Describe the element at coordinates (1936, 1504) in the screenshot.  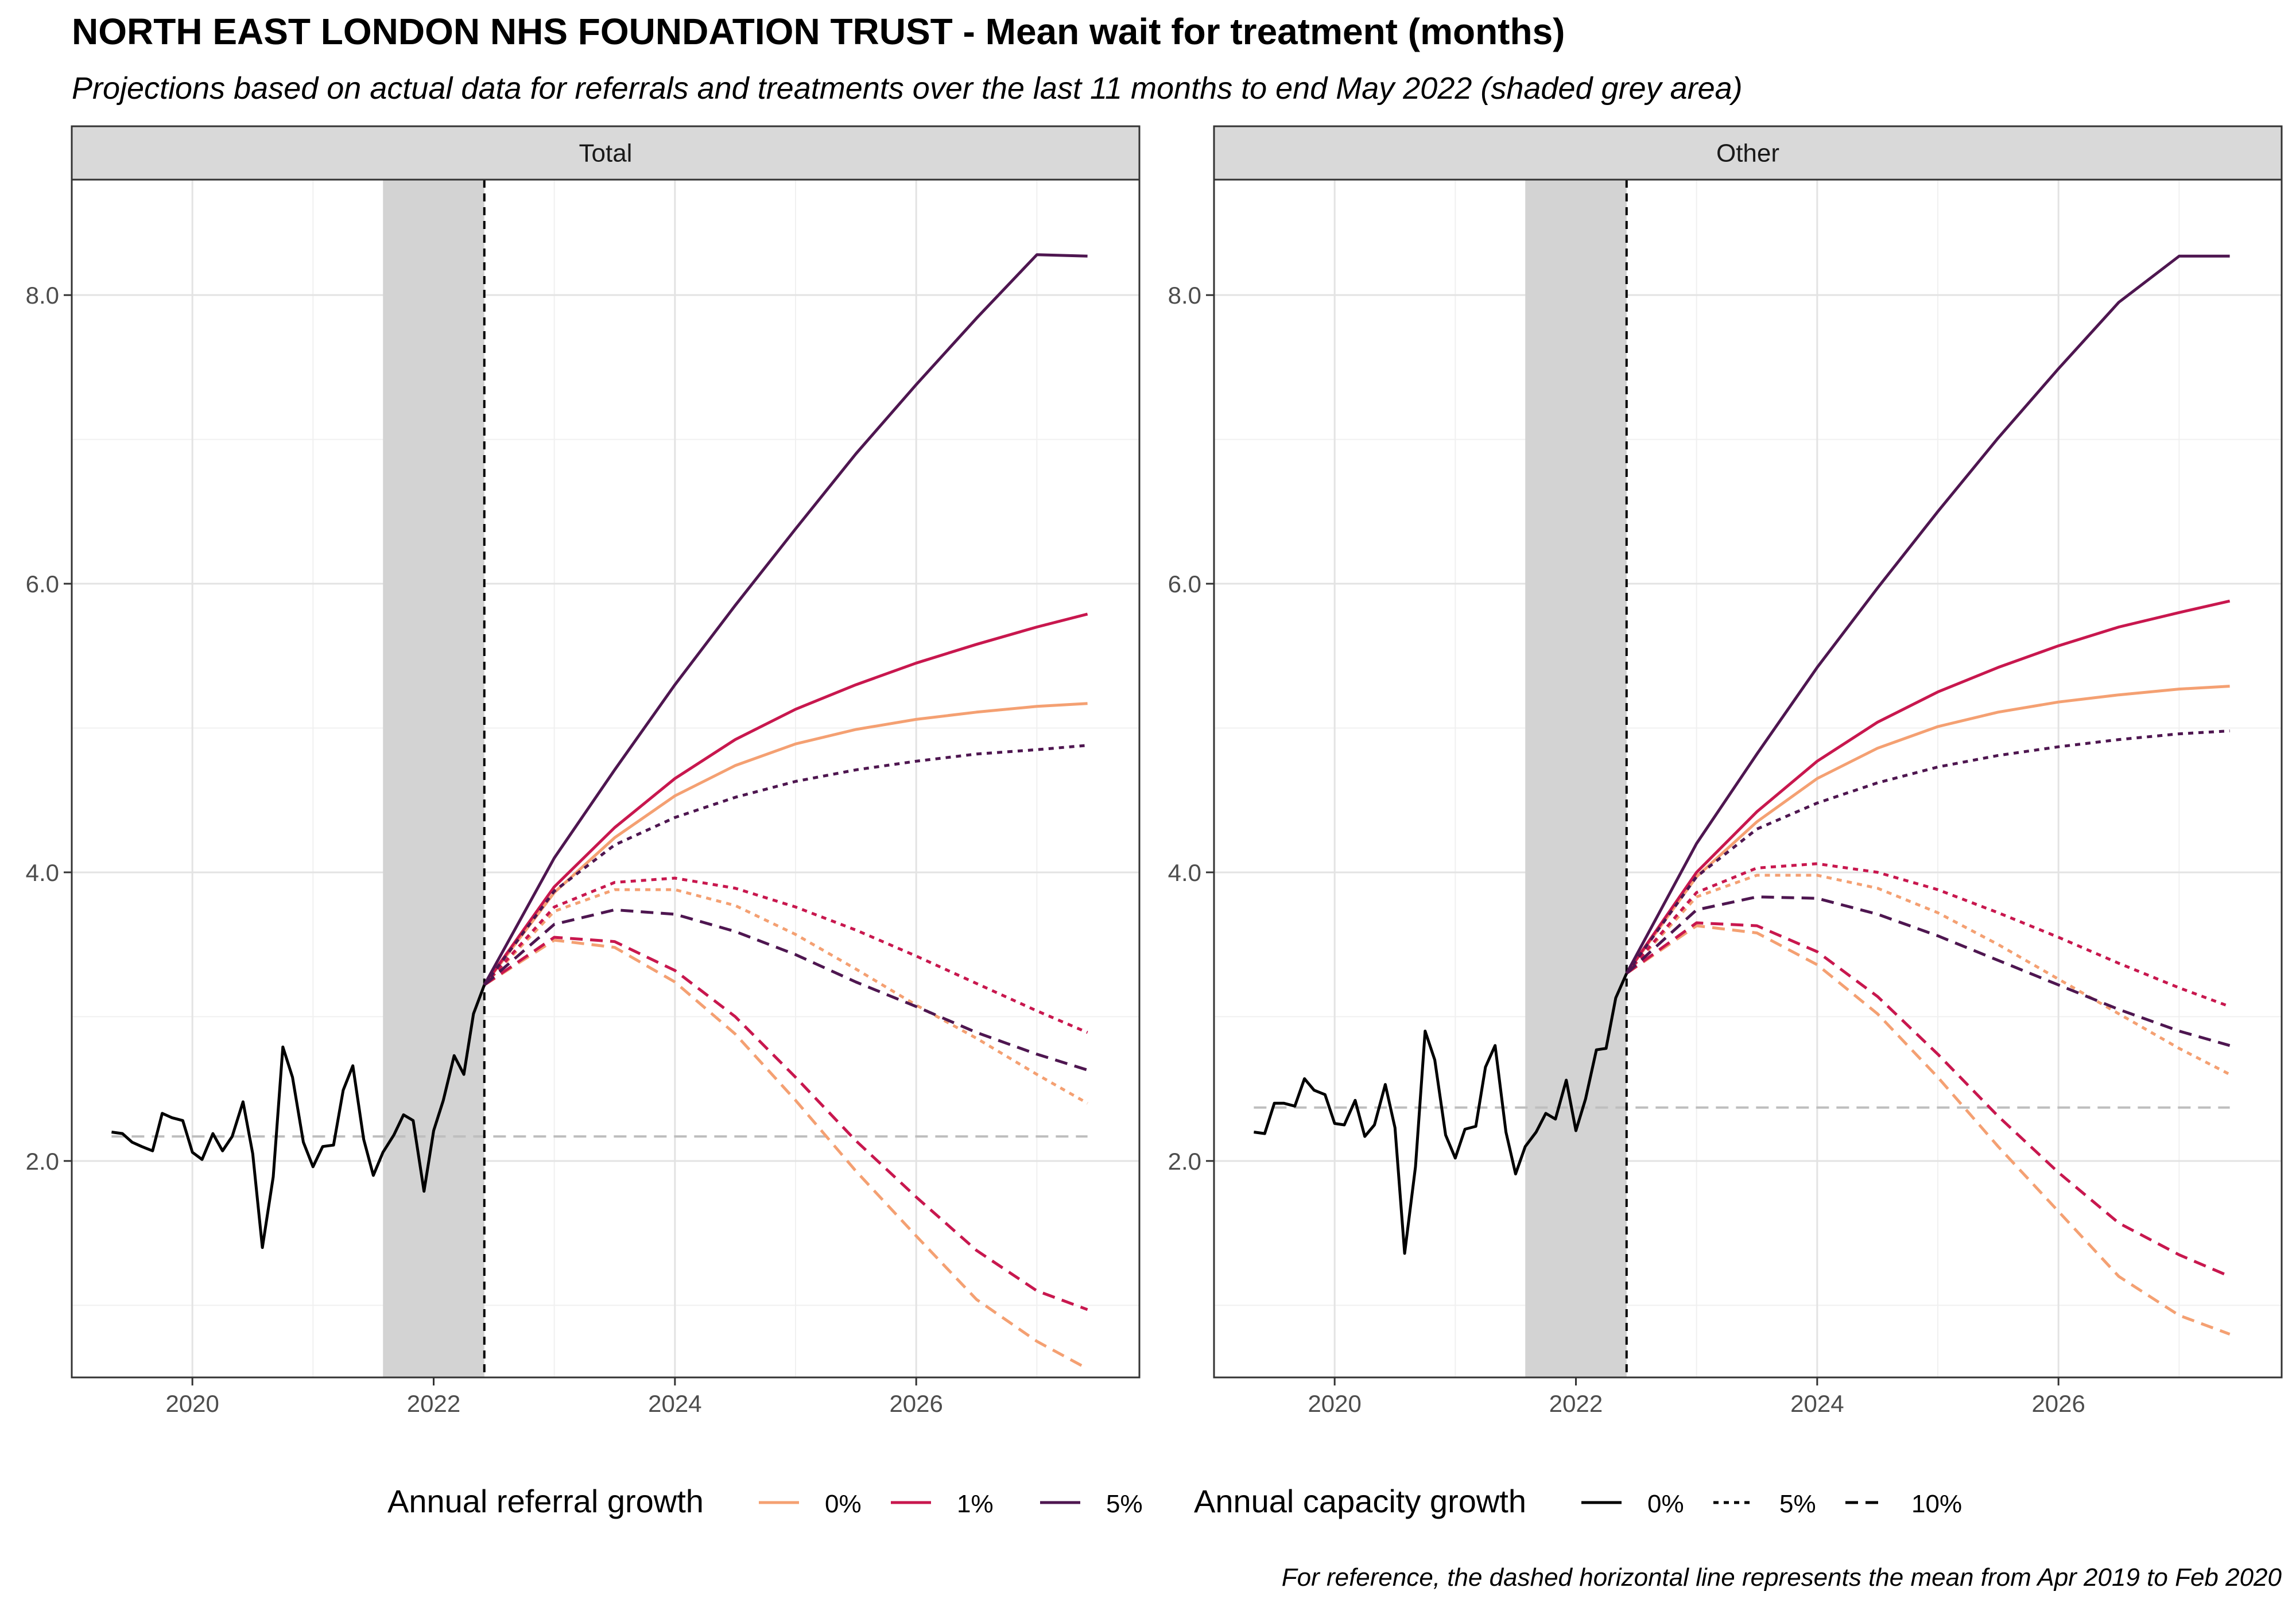
I see `legend-capacity-label: 10%` at that location.